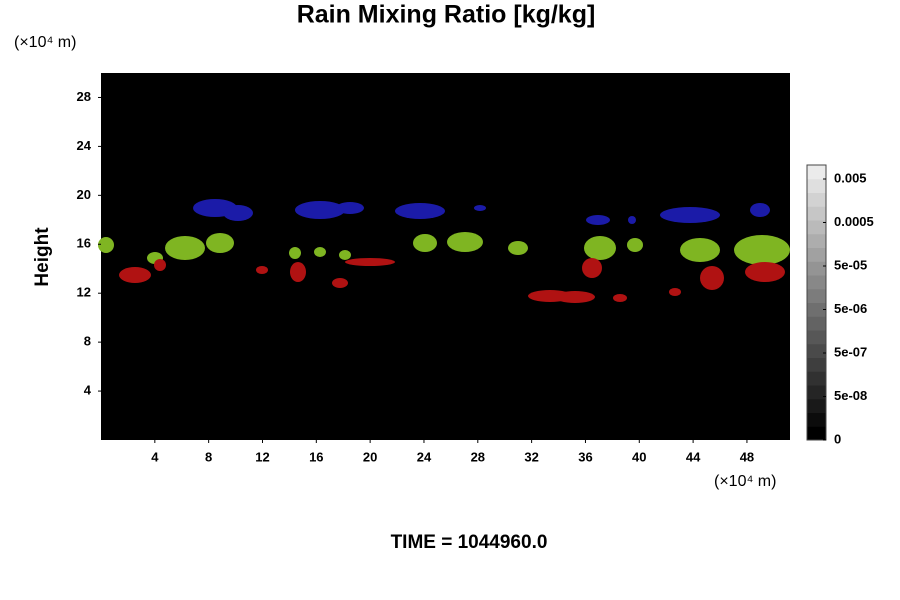 The height and width of the screenshot is (600, 900). I want to click on x-tick-label: 40, so click(639, 456).